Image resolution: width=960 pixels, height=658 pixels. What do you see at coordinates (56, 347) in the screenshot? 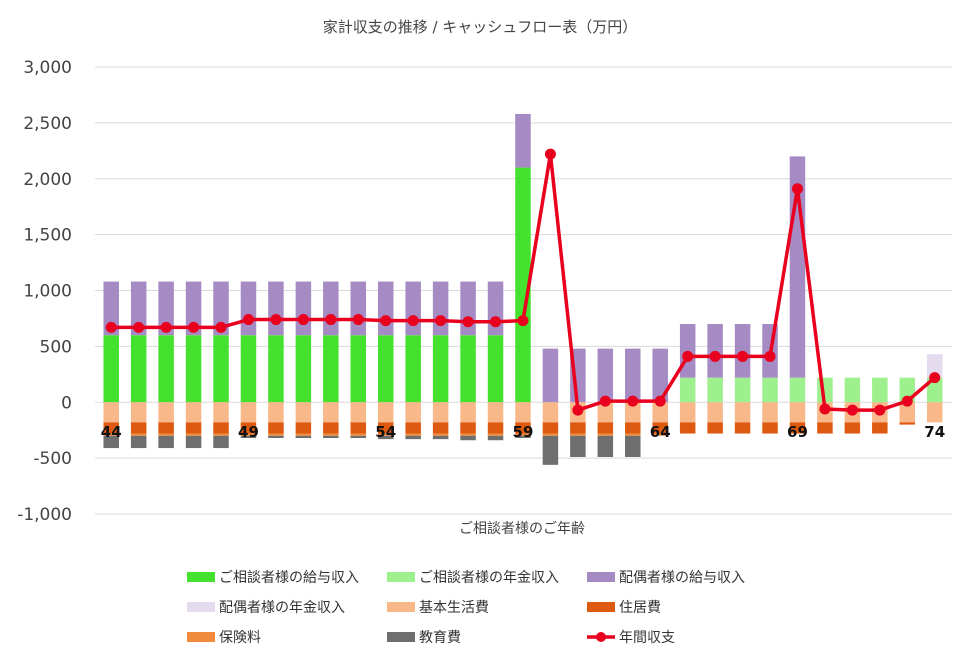
I see `y-tick-label: 500` at bounding box center [56, 347].